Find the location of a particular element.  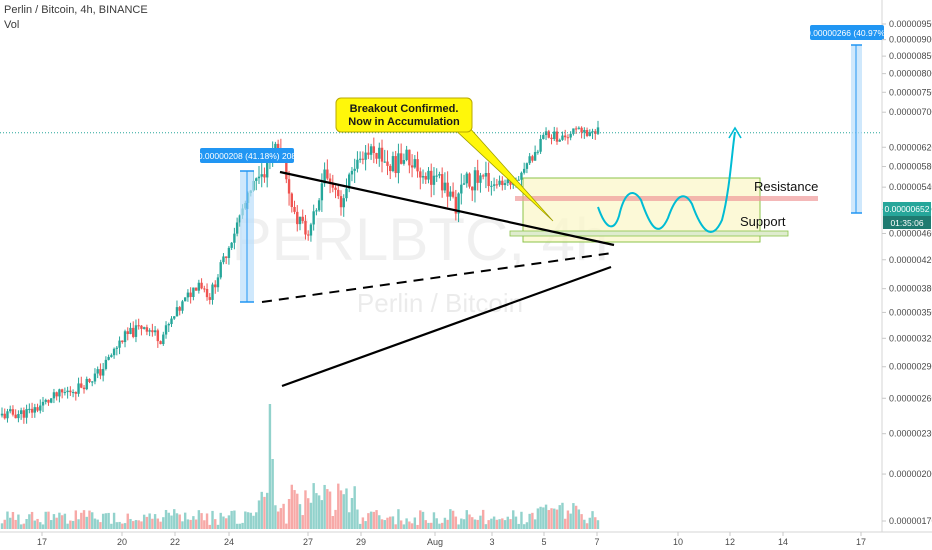

symbol-header: Perlin / Bitcoin, 4h, BINANCE is located at coordinates (76, 10).